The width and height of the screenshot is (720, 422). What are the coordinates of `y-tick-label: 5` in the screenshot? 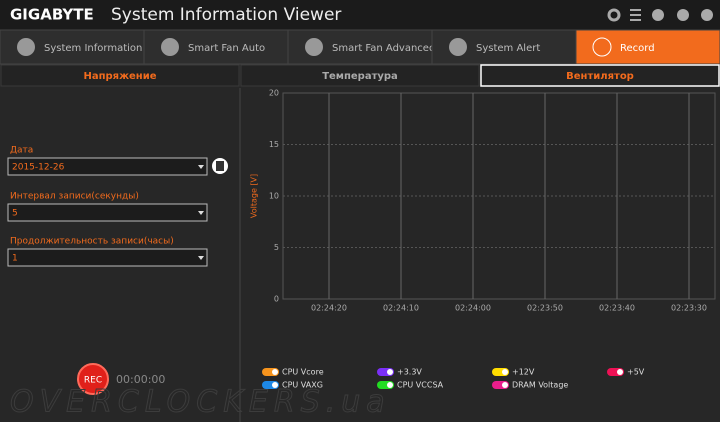 It's located at (276, 247).